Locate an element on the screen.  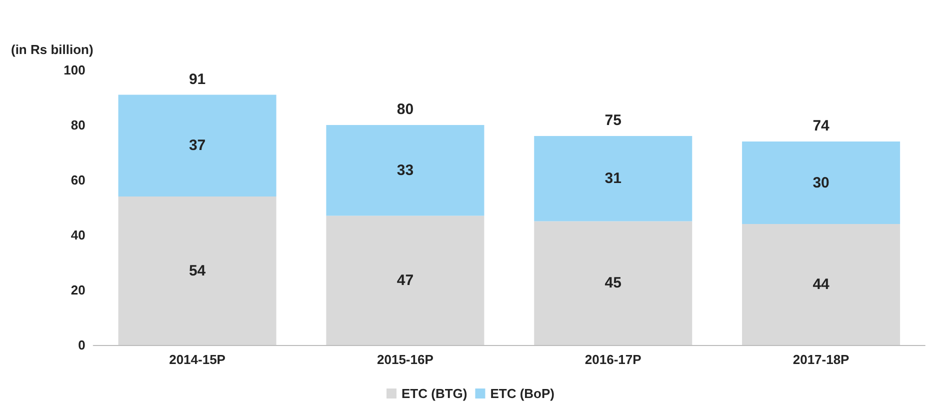
data-label: 45 is located at coordinates (613, 283).